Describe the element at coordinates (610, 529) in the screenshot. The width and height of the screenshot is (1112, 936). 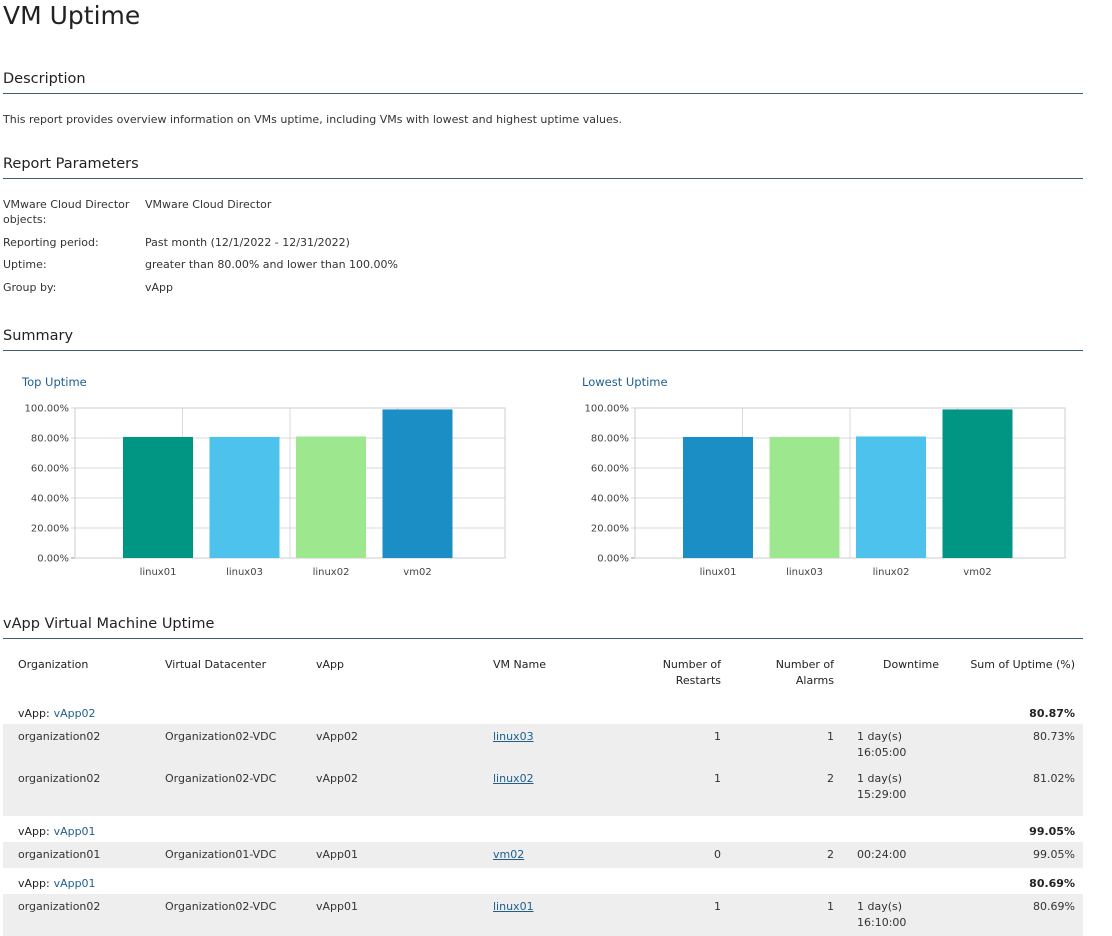
I see `y-tick-label: 20.00%` at that location.